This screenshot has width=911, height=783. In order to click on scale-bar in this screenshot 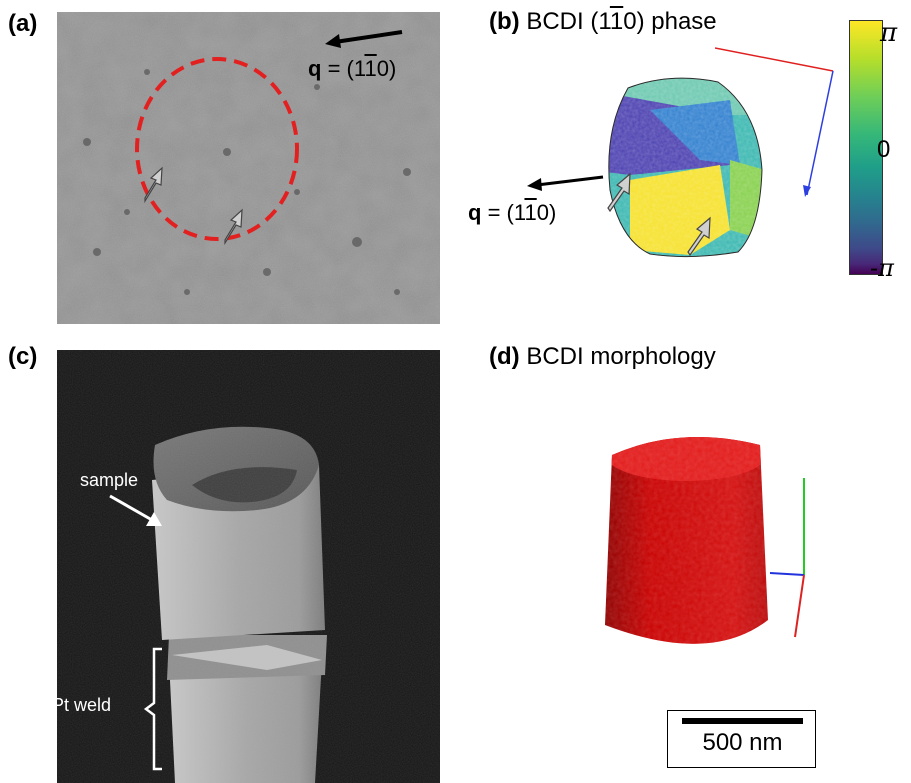, I will do `click(742, 721)`.